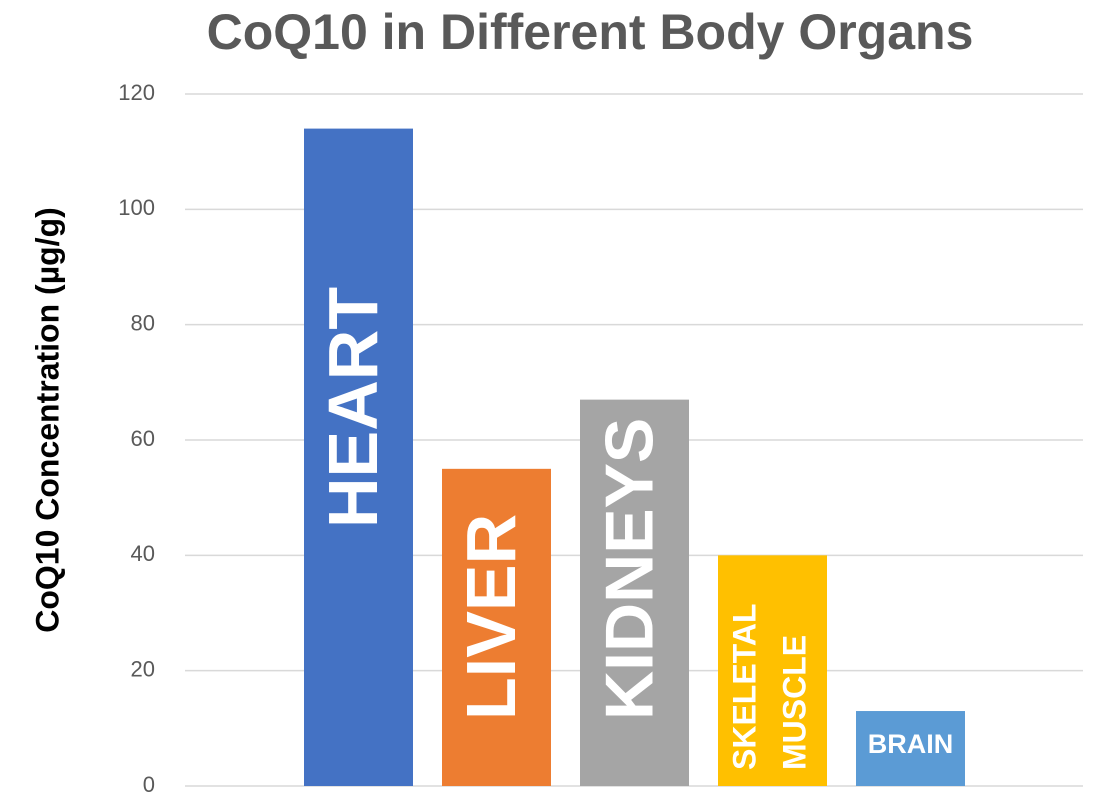 This screenshot has width=1094, height=796. I want to click on y-tick-label: 120, so click(136, 92).